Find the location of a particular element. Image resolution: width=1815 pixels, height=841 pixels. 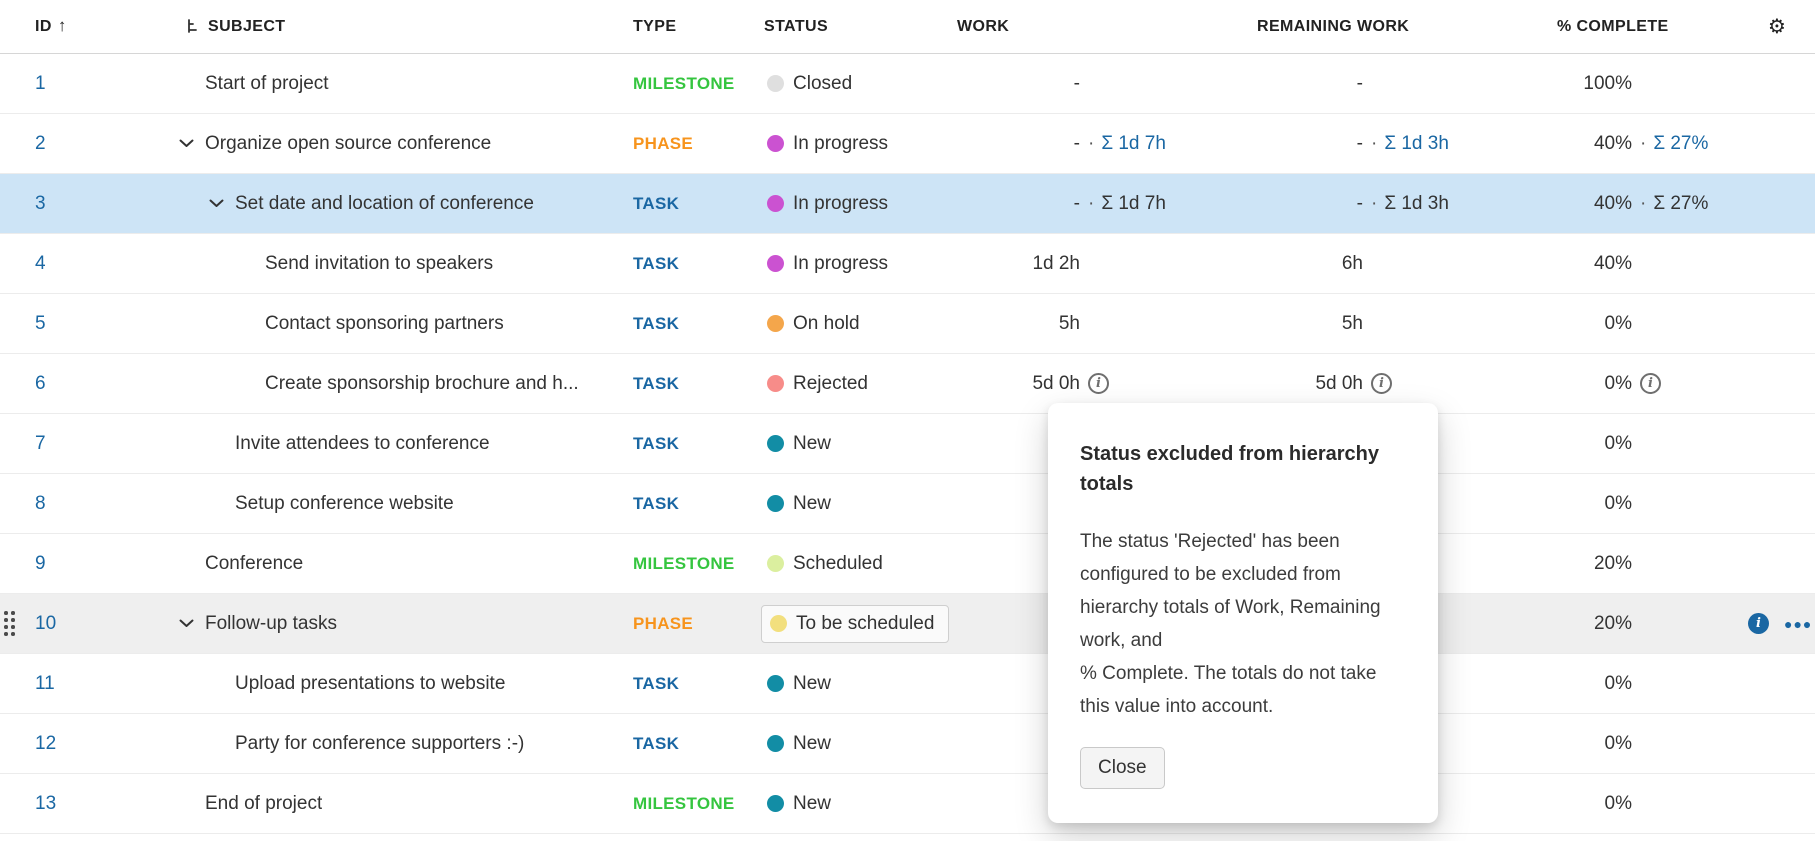

column-header-remaining-work: REMAINING WORK is located at coordinates (1330, 26).